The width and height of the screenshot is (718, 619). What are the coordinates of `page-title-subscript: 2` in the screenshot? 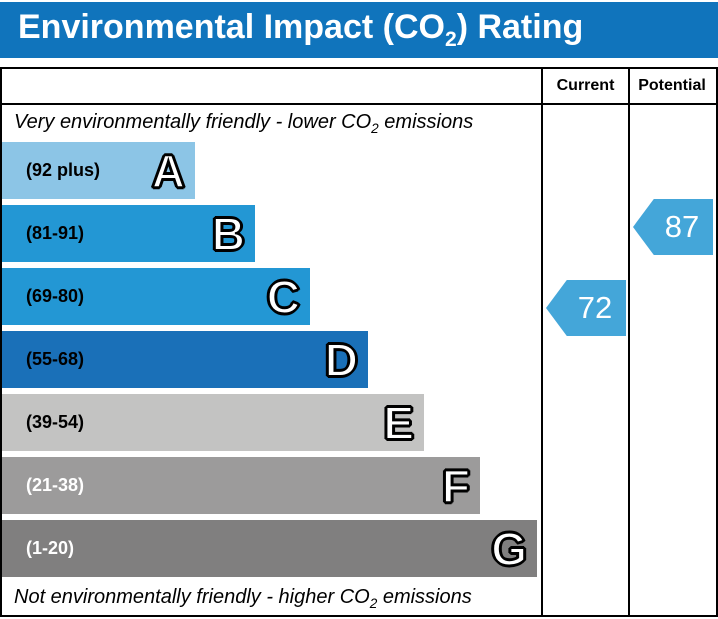 It's located at (450, 39).